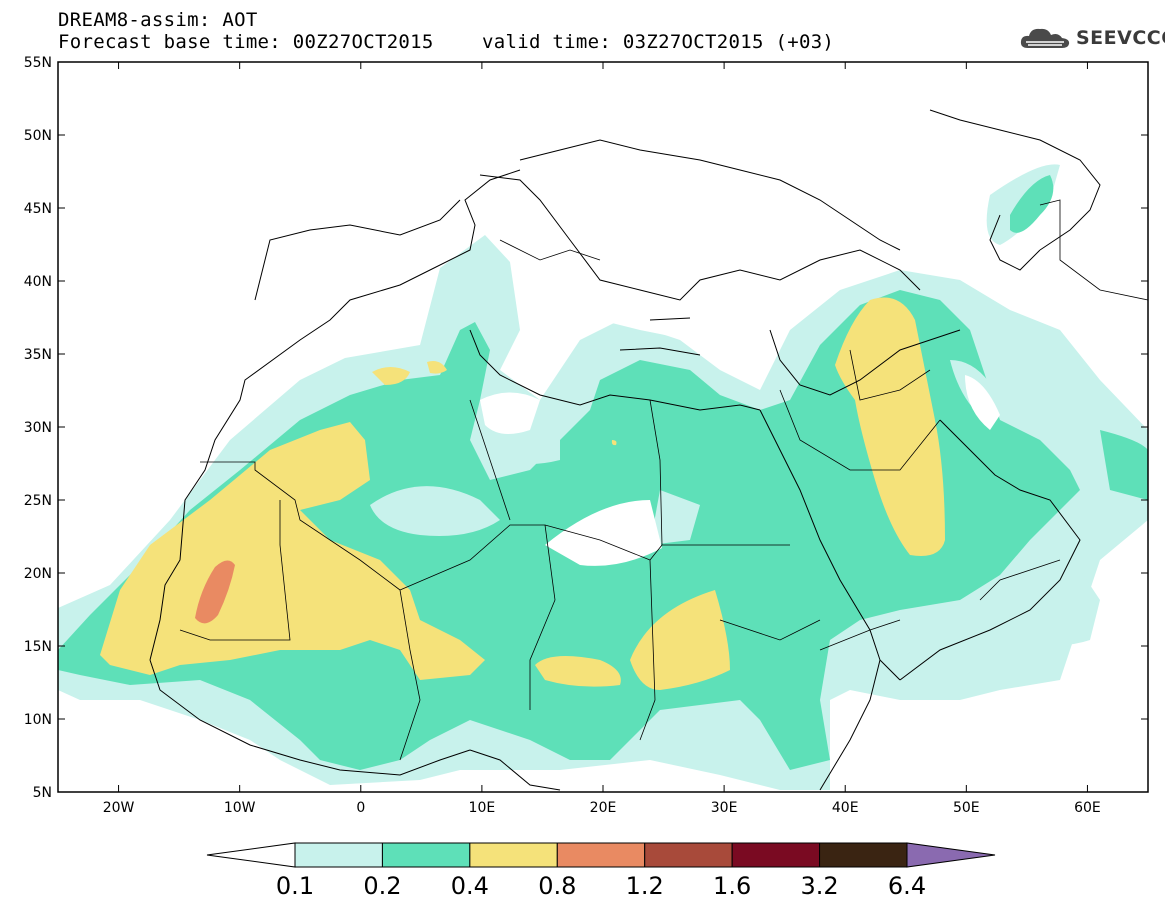 The width and height of the screenshot is (1165, 905). What do you see at coordinates (732, 886) in the screenshot?
I see `colorbar-level-label: 1.6` at bounding box center [732, 886].